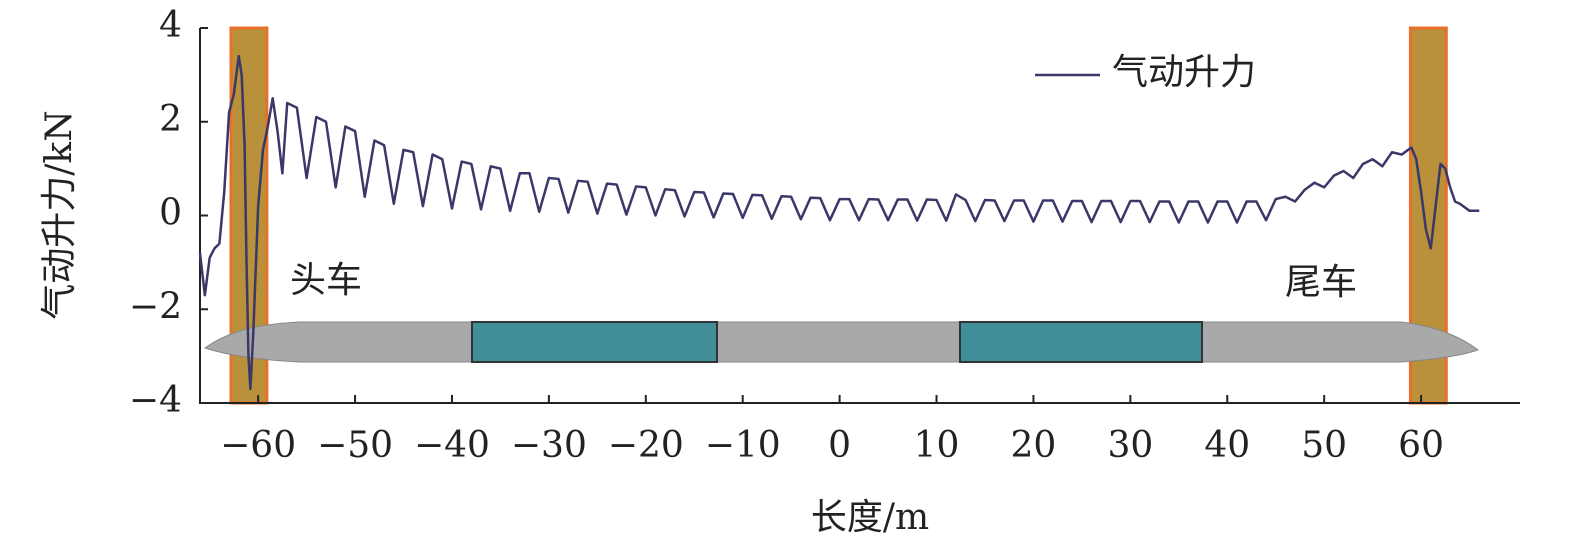 This screenshot has width=1575, height=551. Describe the element at coordinates (1034, 445) in the screenshot. I see `x-tick-label: 20` at that location.